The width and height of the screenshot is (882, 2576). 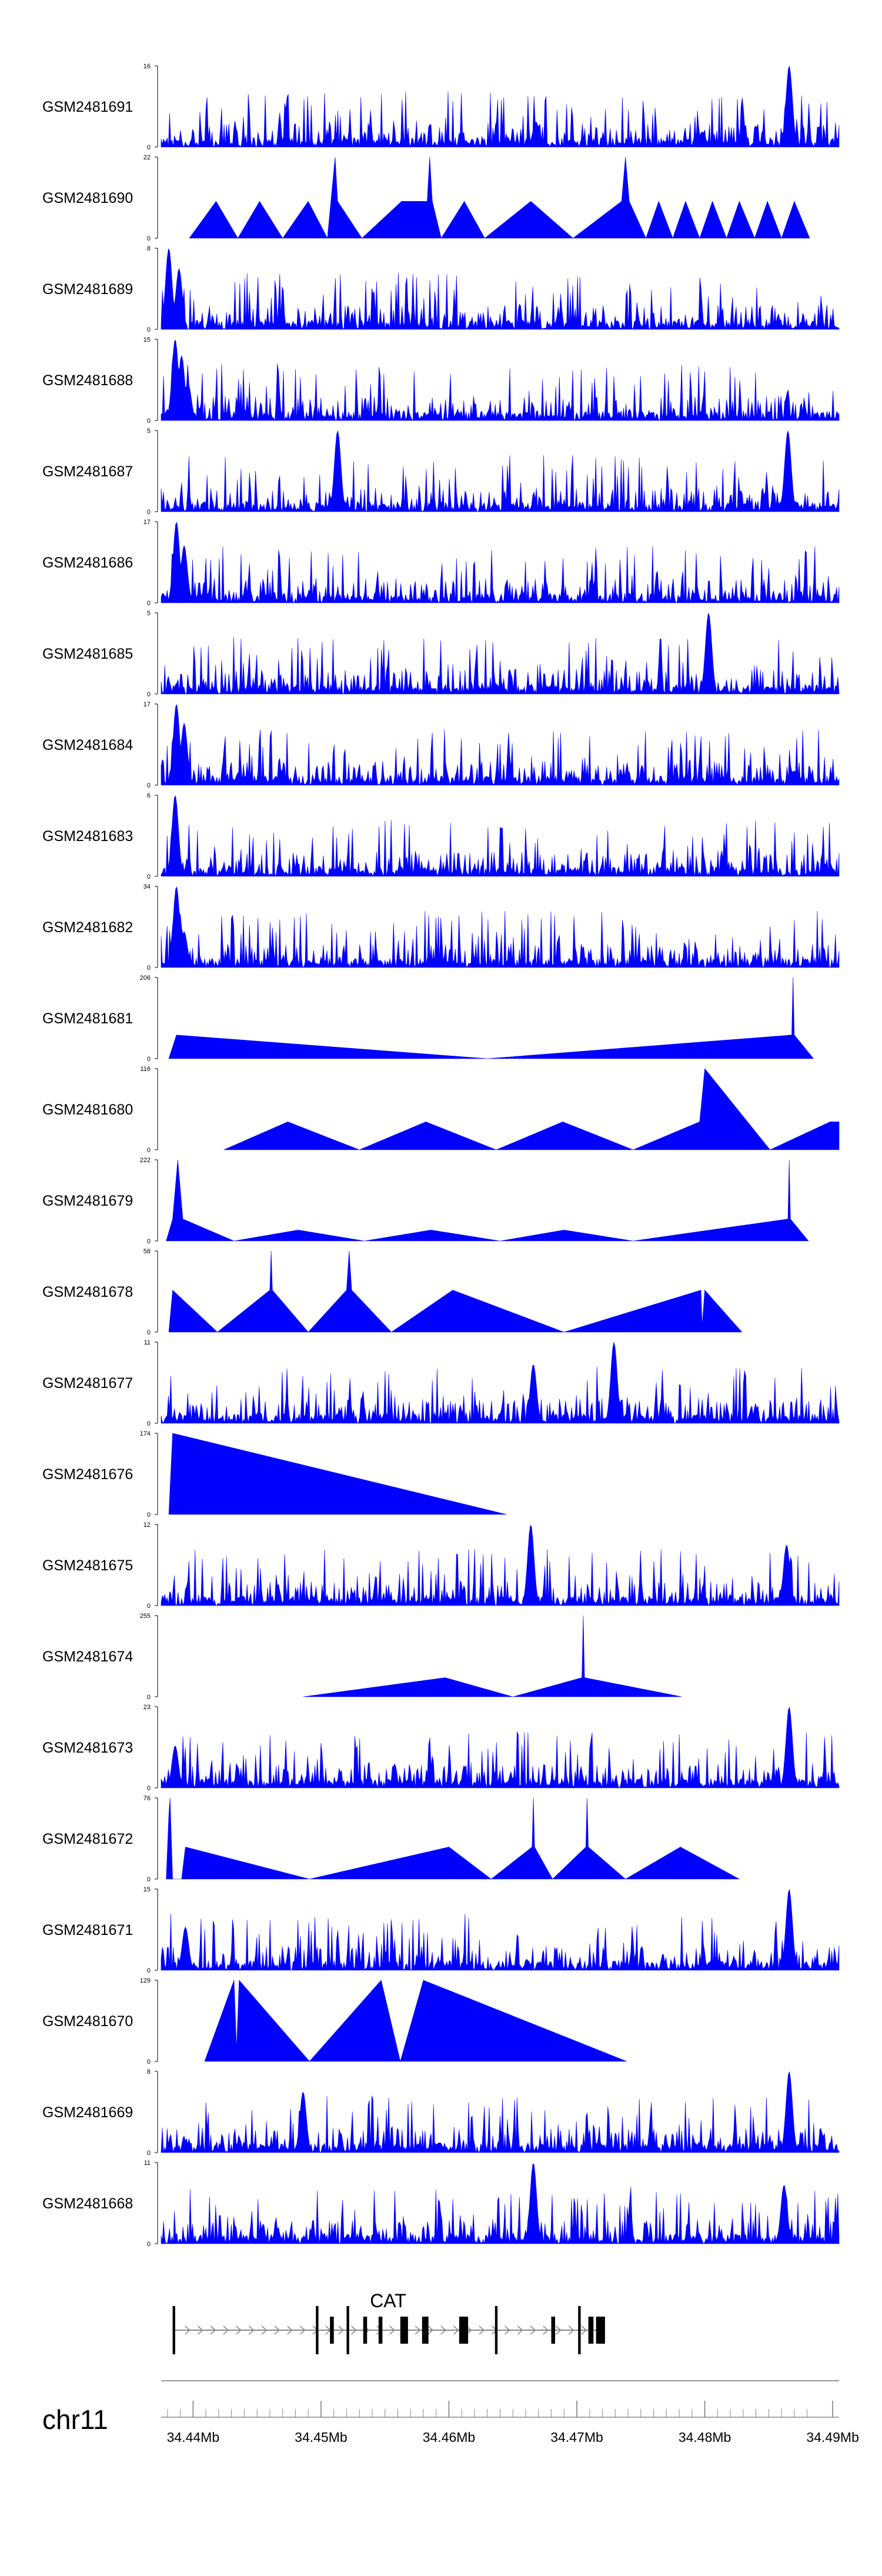 What do you see at coordinates (441, 380) in the screenshot?
I see `track-GSM2481688: GSM2481688 15 0` at bounding box center [441, 380].